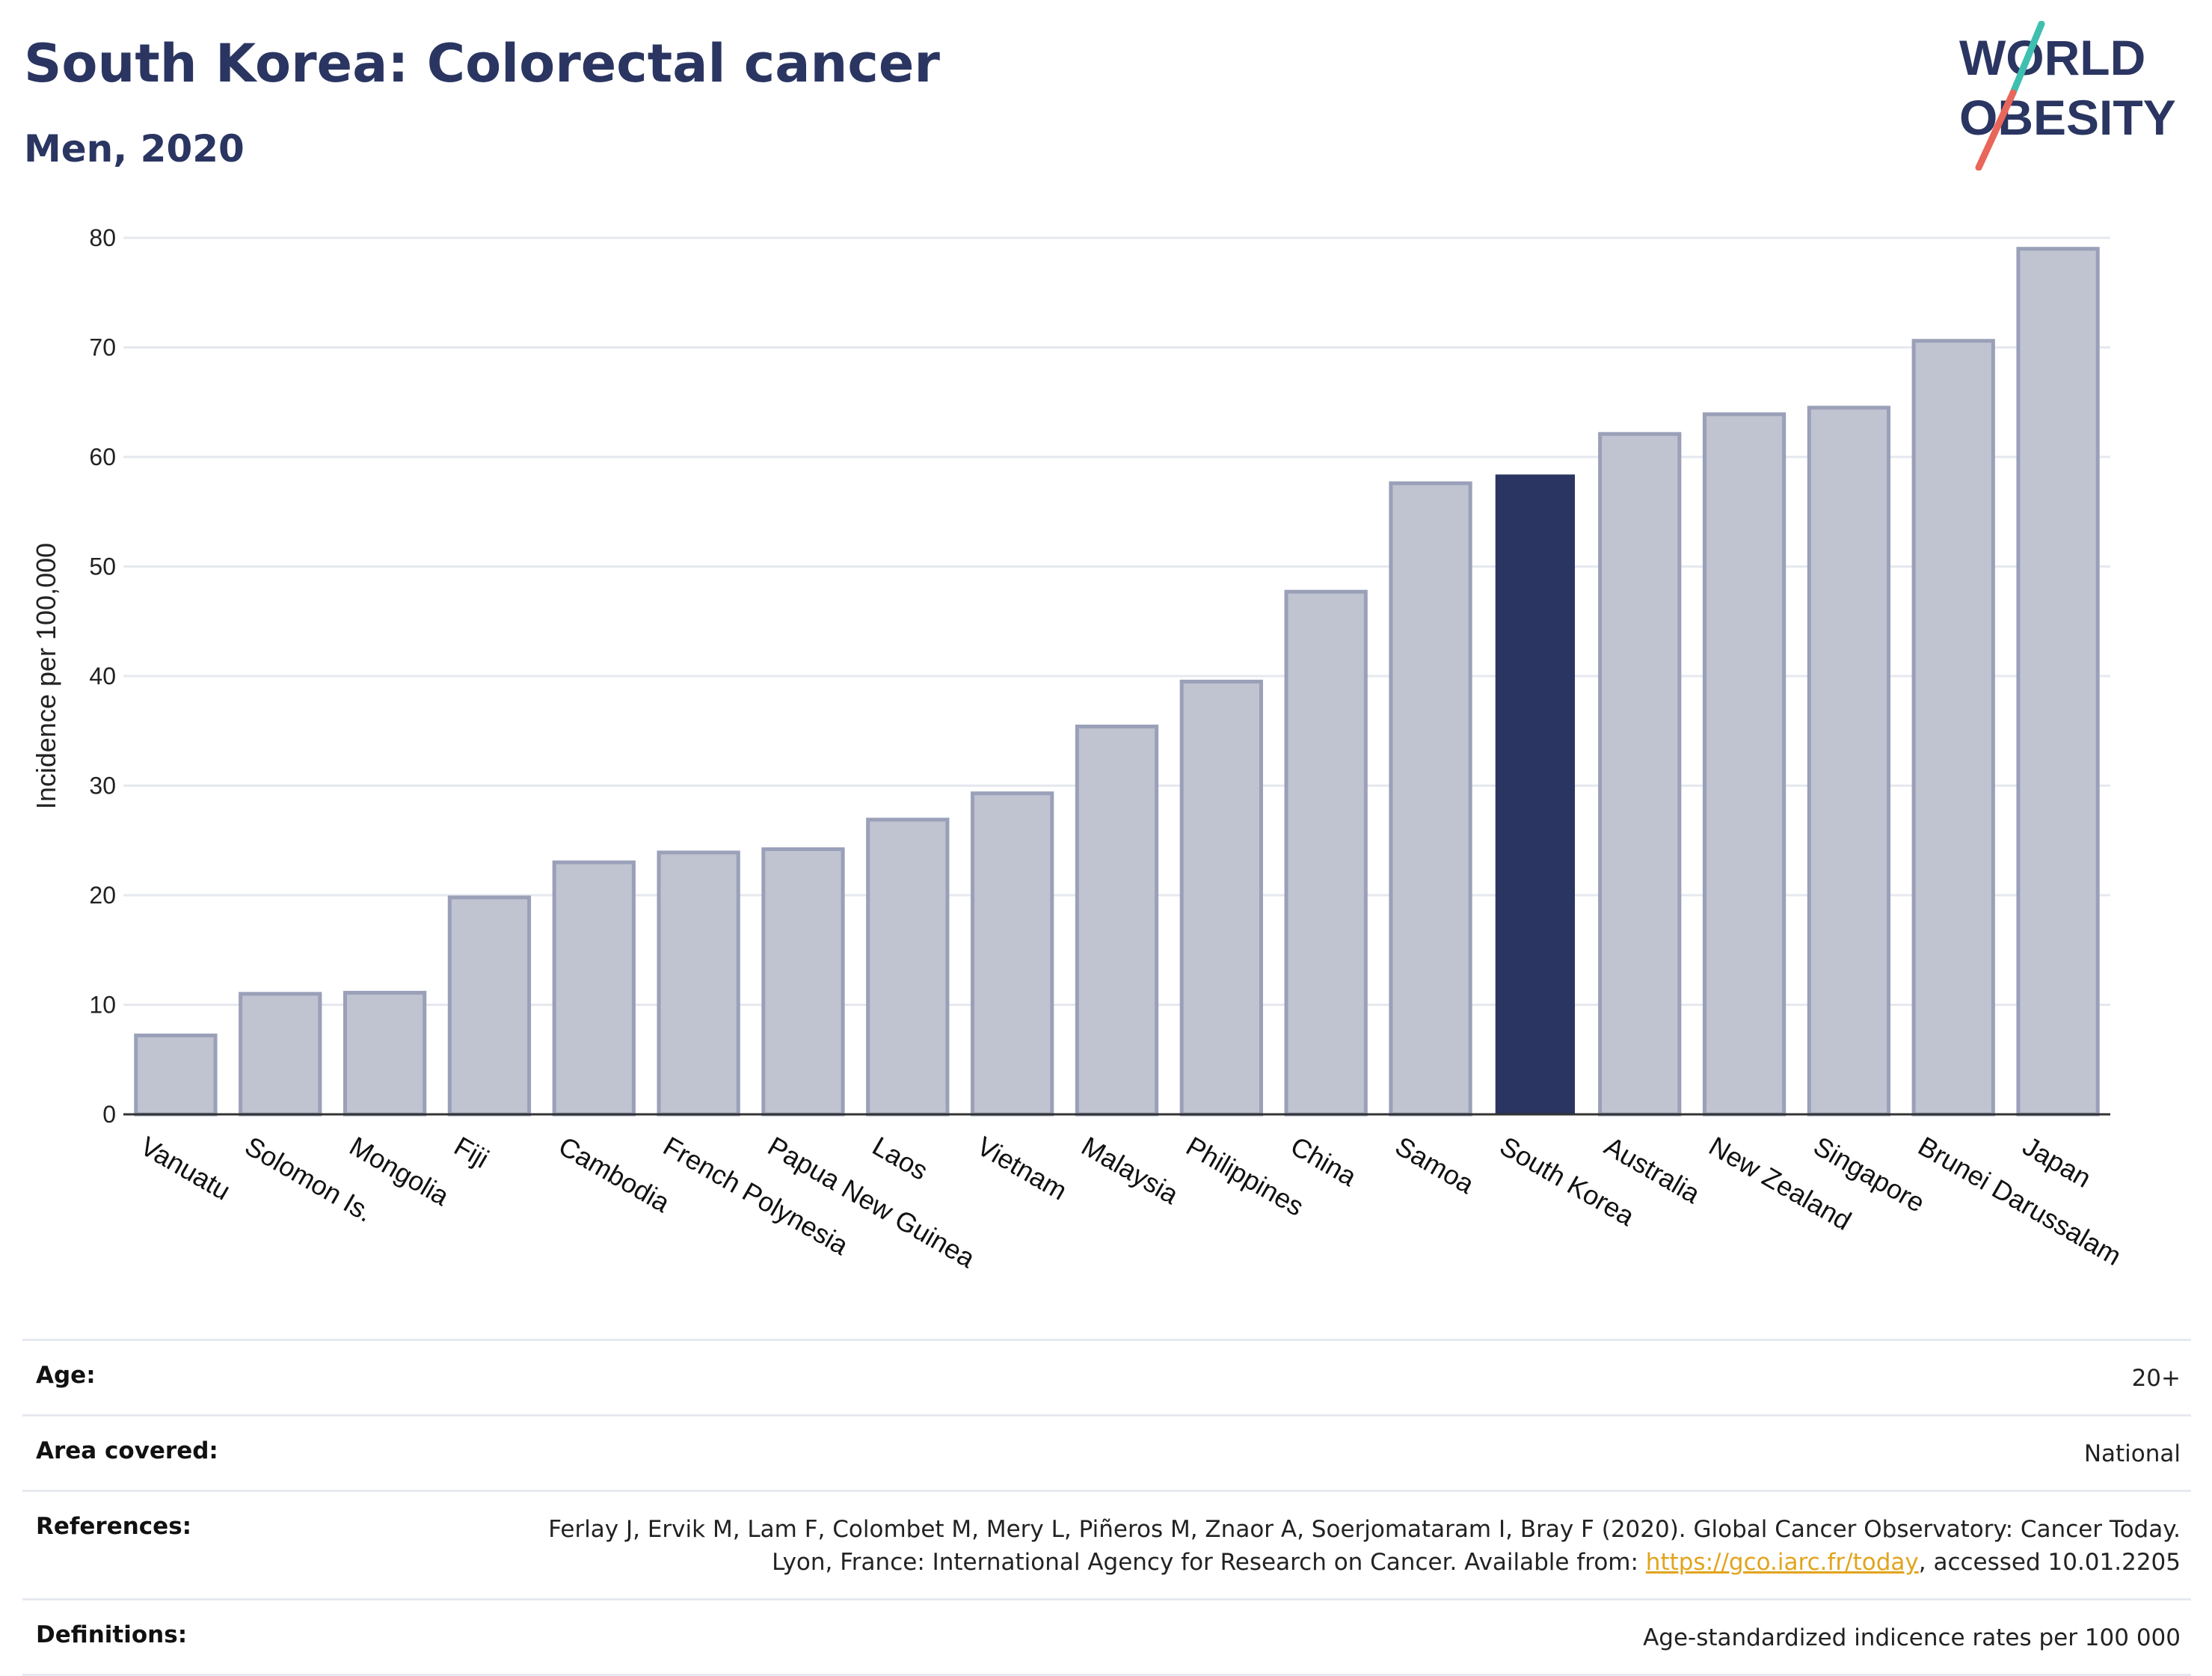 Image resolution: width=2212 pixels, height=1676 pixels. What do you see at coordinates (2058, 682) in the screenshot?
I see `bar-japan` at bounding box center [2058, 682].